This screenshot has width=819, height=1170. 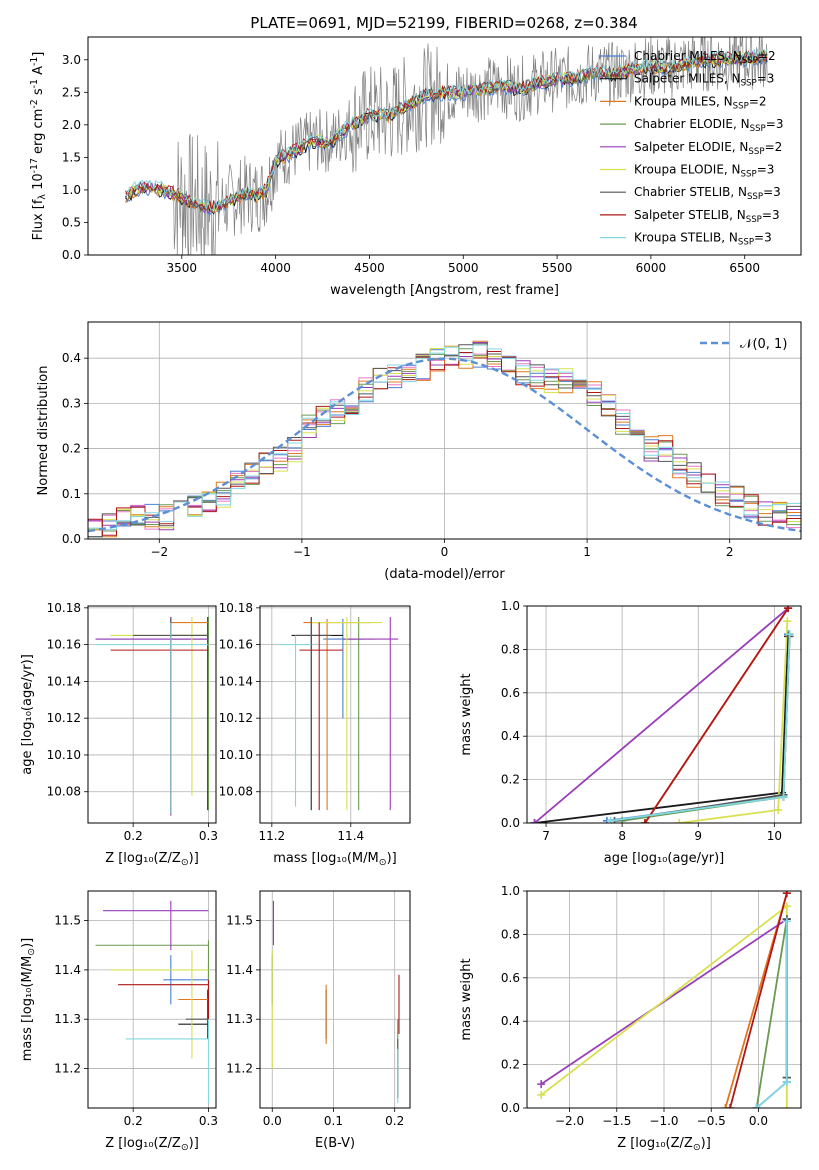 What do you see at coordinates (239, 970) in the screenshot?
I see `y-tick-label: 11.4` at bounding box center [239, 970].